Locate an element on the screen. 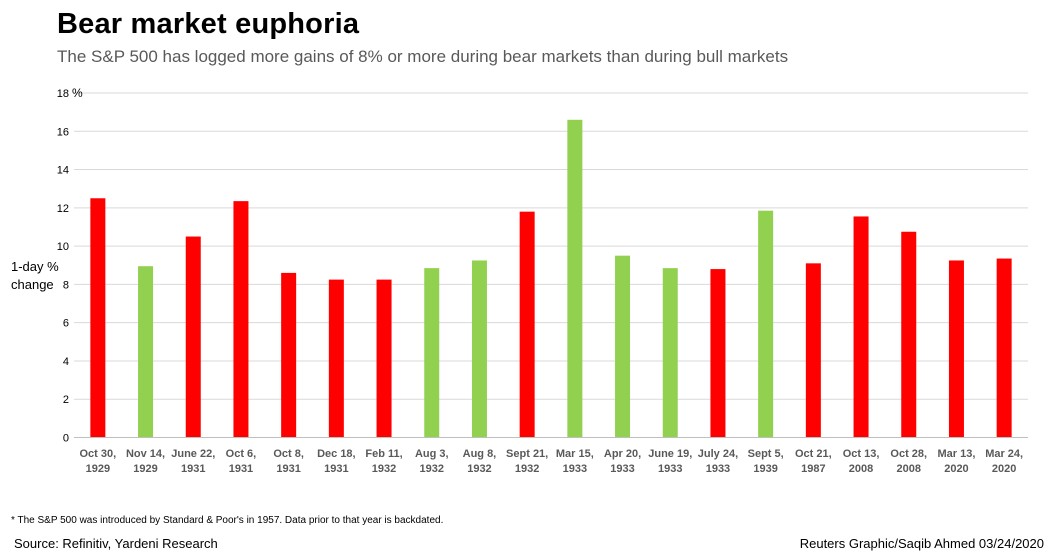 This screenshot has width=1063, height=560. y-axis-label: 1-day % change is located at coordinates (41, 276).